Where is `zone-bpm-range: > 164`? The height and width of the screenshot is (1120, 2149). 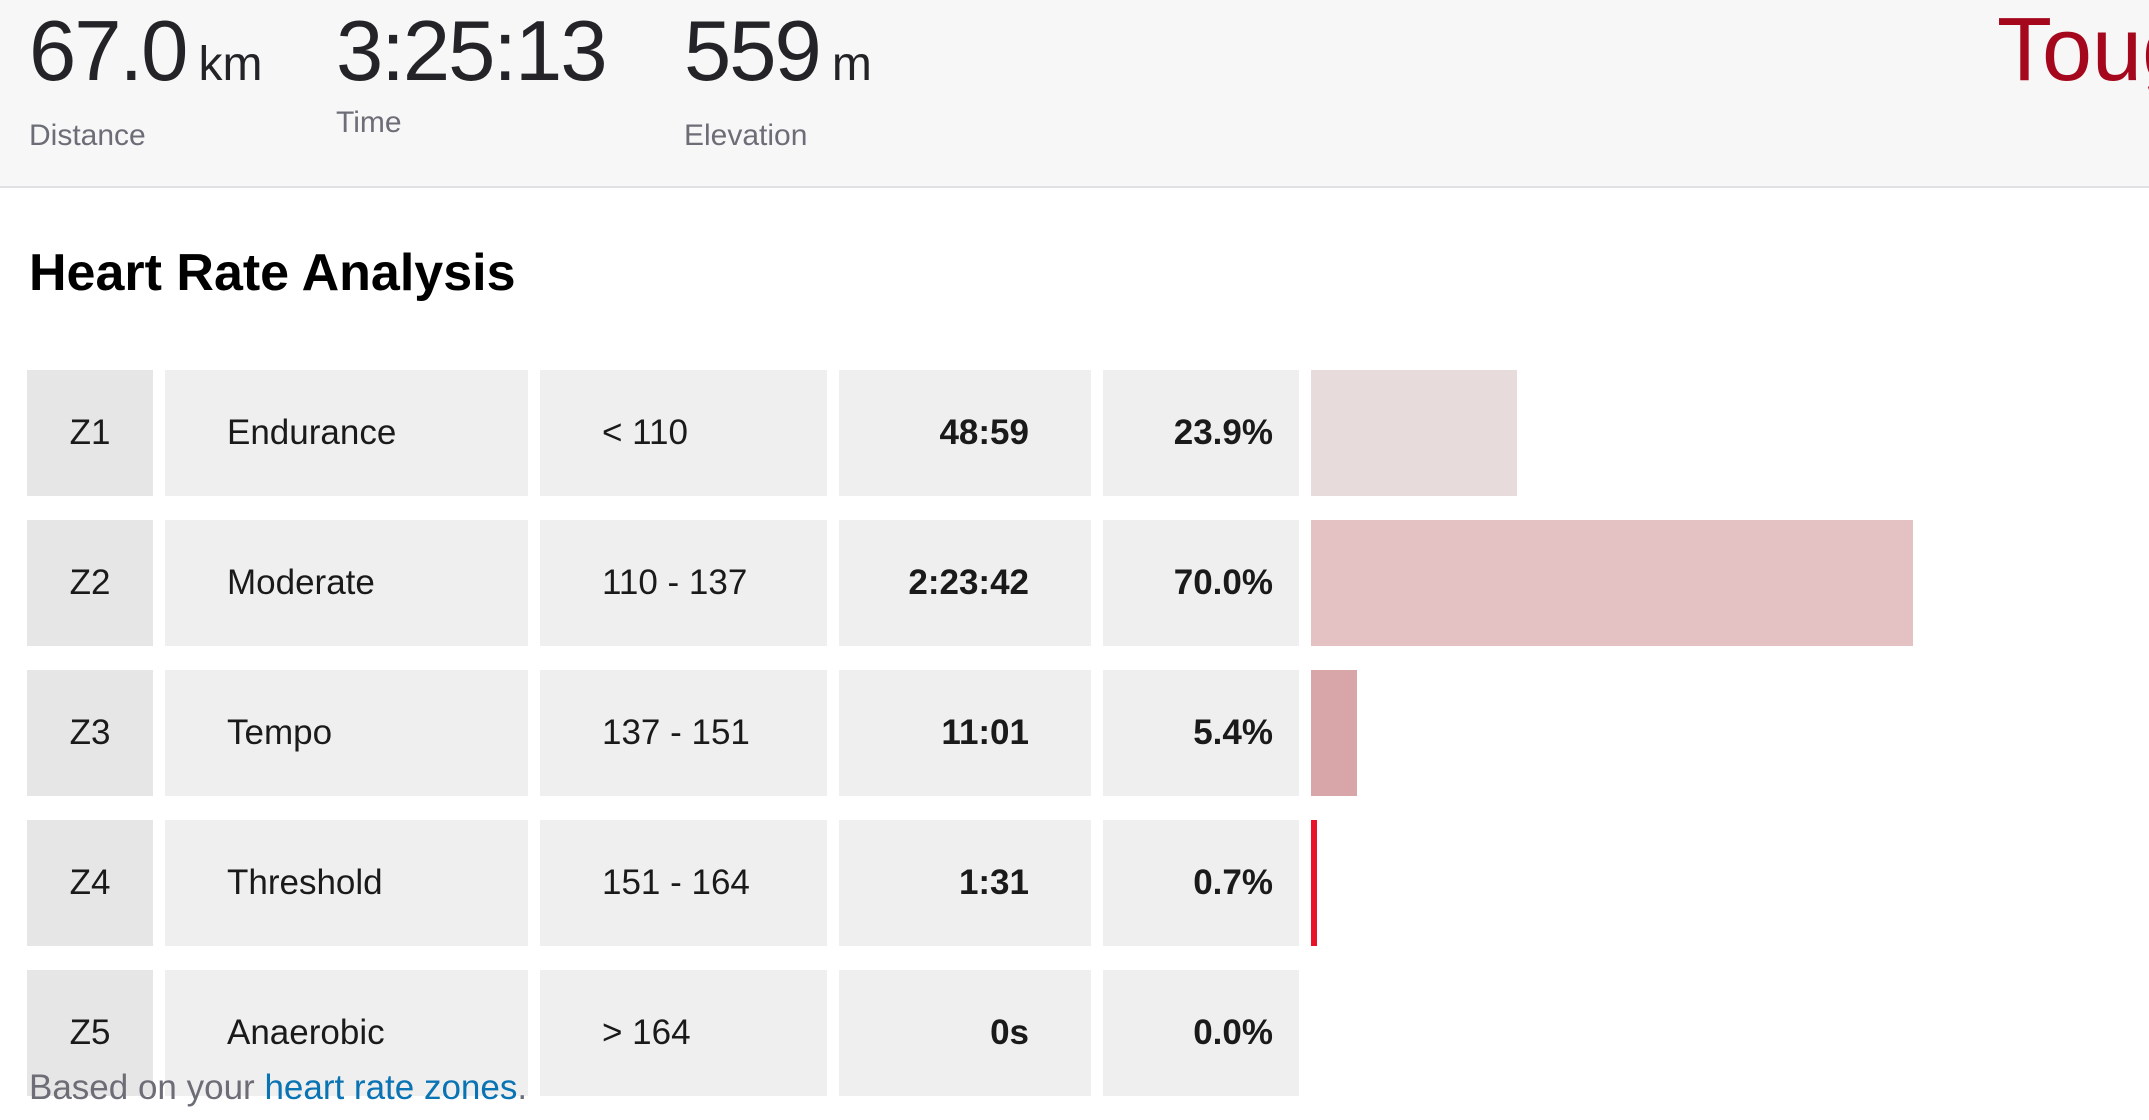
zone-bpm-range: > 164 is located at coordinates (683, 1033).